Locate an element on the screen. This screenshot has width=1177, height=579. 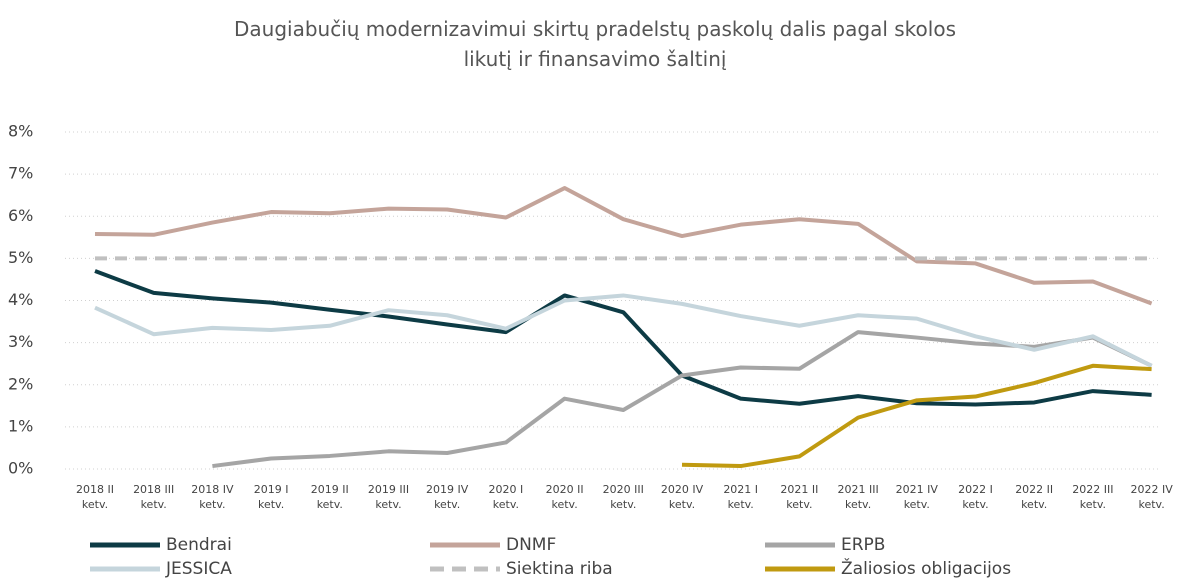
y-tick-label: 8% is located at coordinates (20, 131).